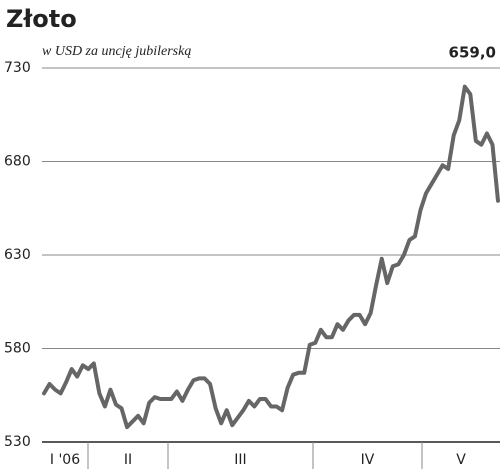  Describe the element at coordinates (17, 349) in the screenshot. I see `y-tick-label: 580` at that location.